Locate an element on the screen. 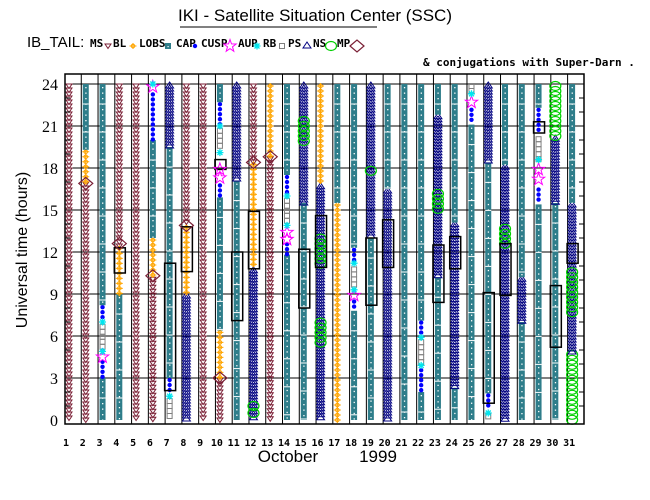 This screenshot has height=500, width=650. day-10-column is located at coordinates (220, 254).